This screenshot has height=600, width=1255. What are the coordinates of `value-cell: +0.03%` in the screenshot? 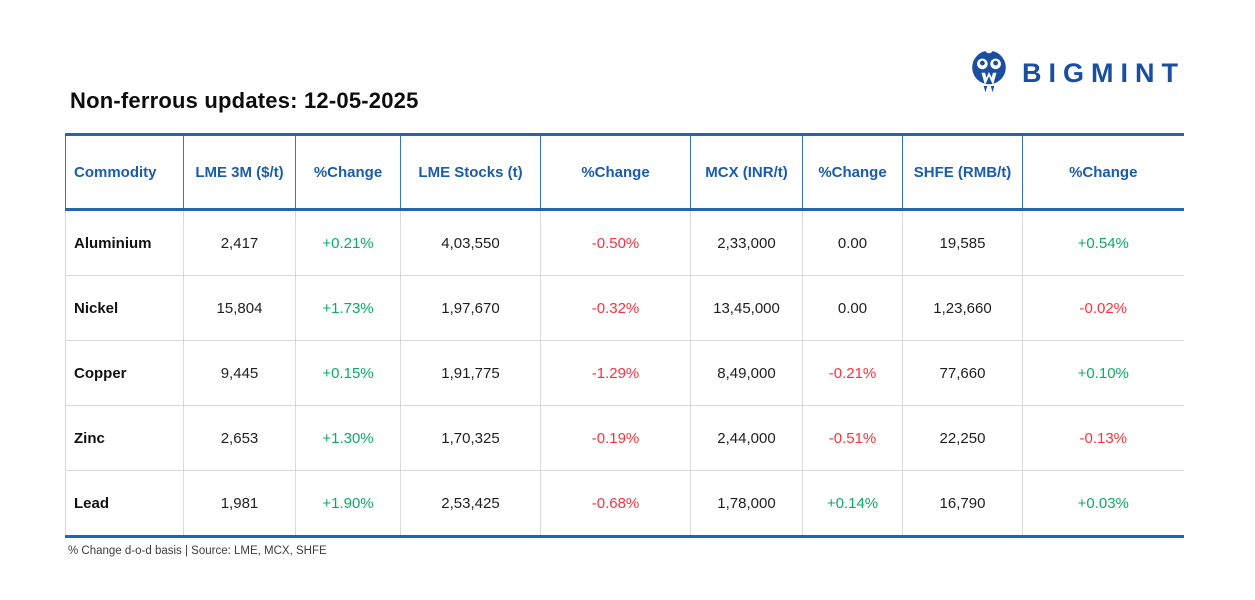 It's located at (1103, 503).